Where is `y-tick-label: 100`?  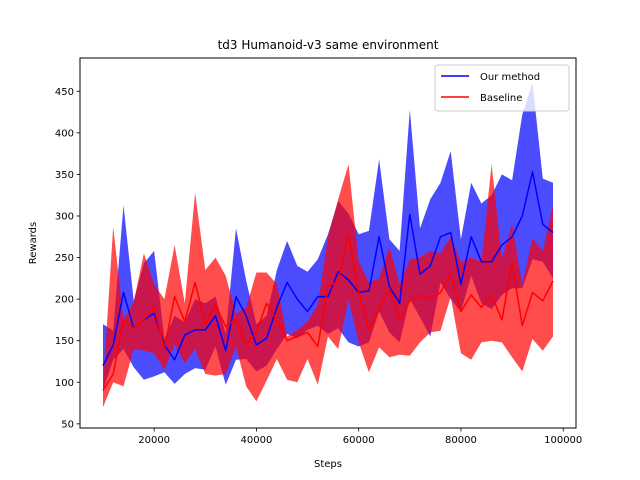 y-tick-label: 100 is located at coordinates (64, 383).